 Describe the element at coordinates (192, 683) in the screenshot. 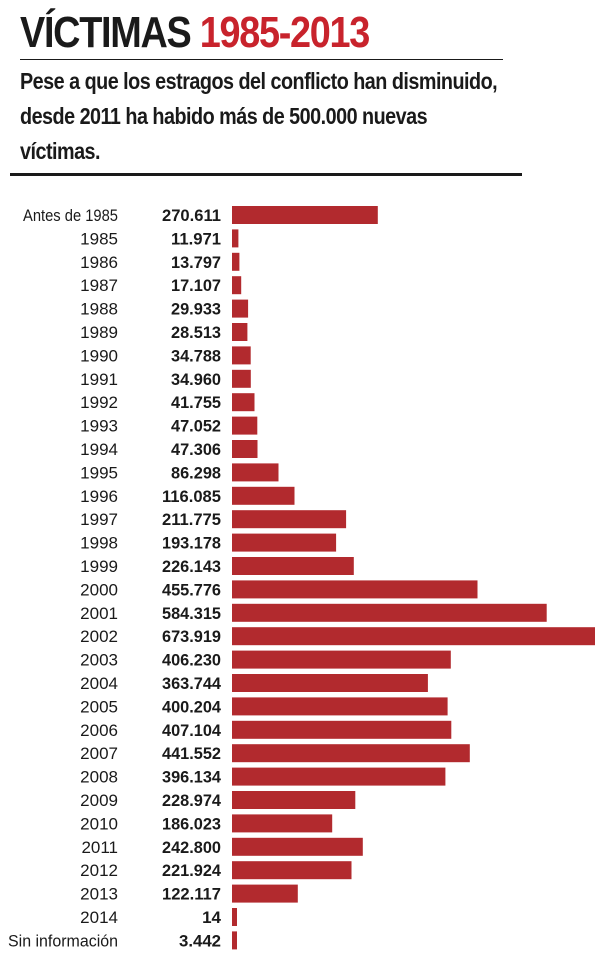

I see `value-label: 363.744` at that location.